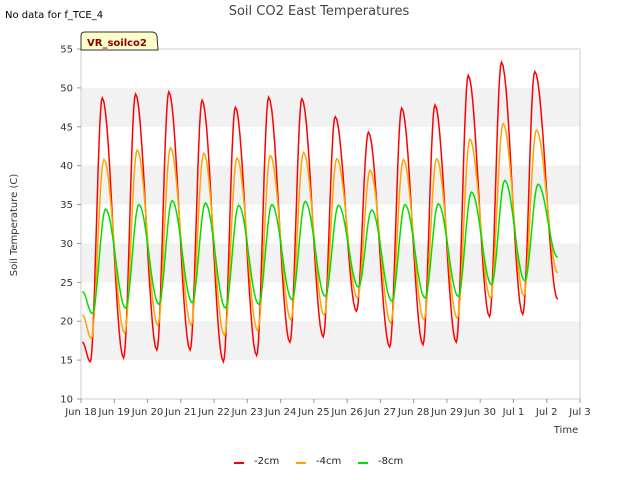  Describe the element at coordinates (479, 412) in the screenshot. I see `x-tick-label: Jun 30` at that location.